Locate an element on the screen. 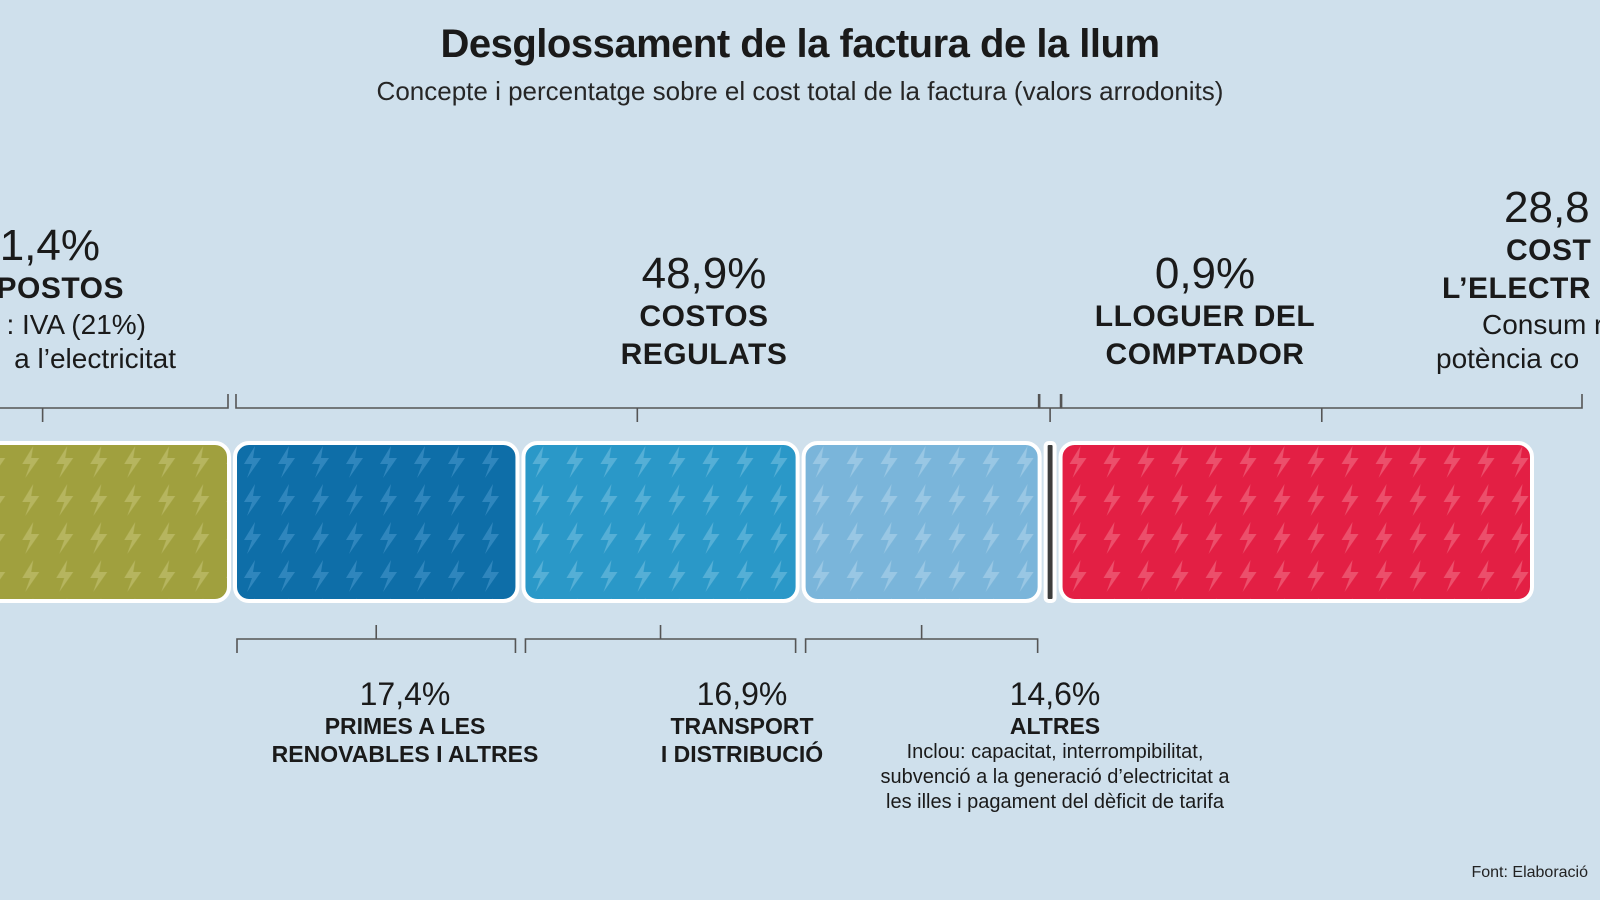  primes-pct: 17,4% is located at coordinates (405, 694).